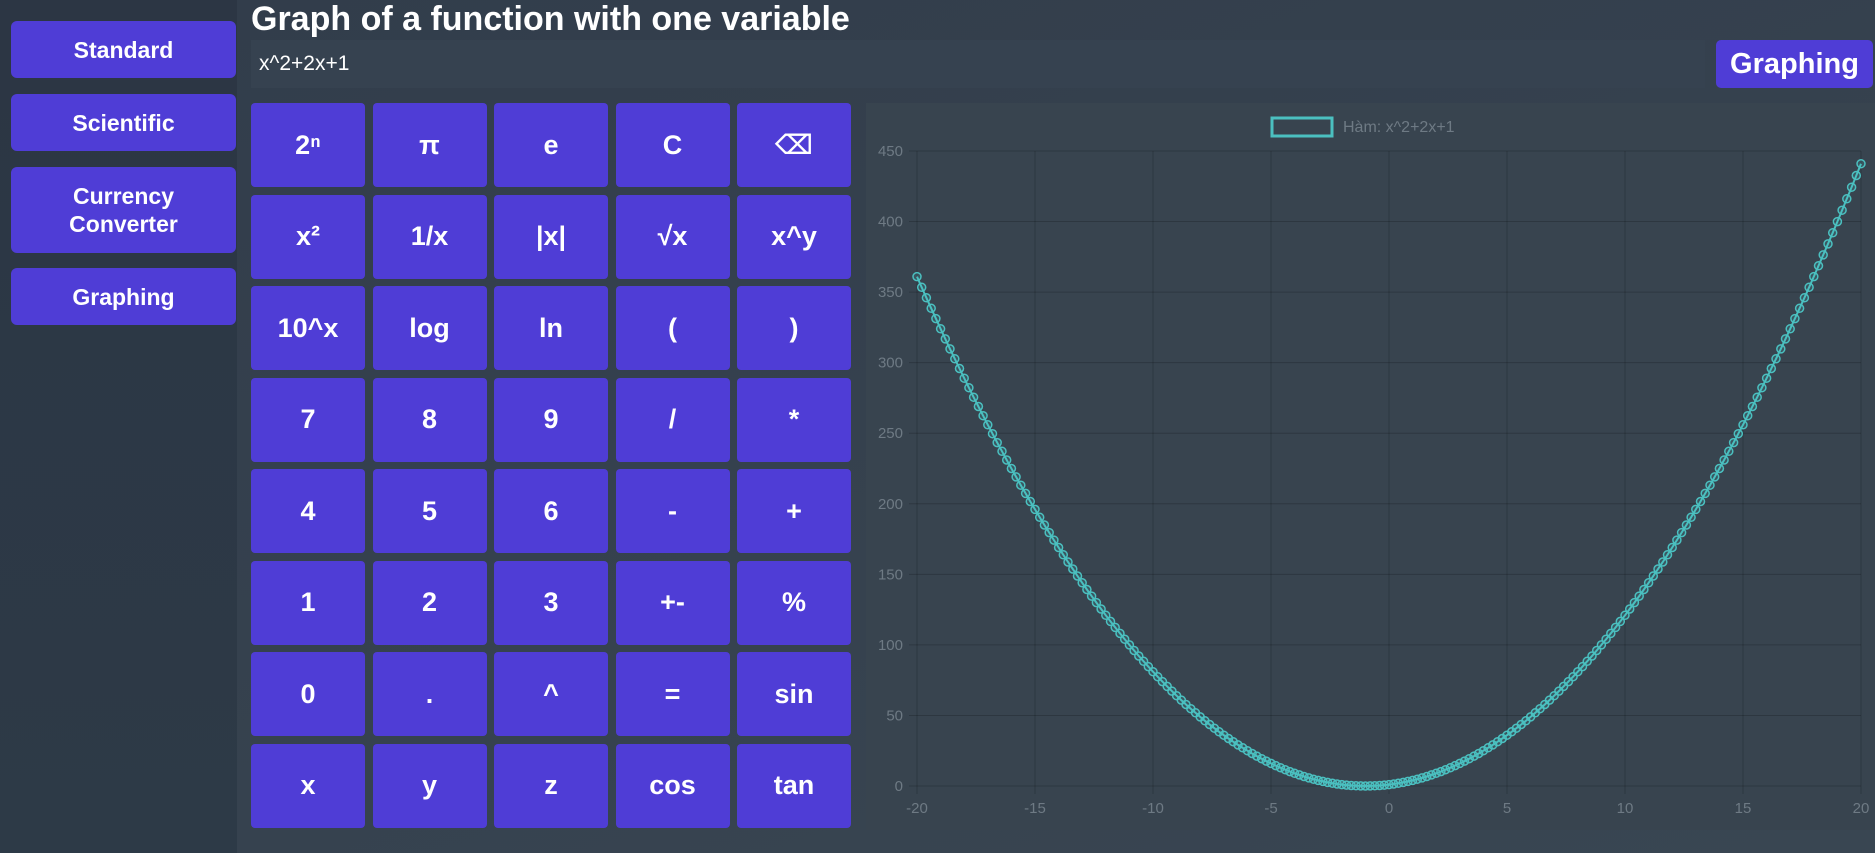 This screenshot has width=1875, height=853. Describe the element at coordinates (123, 296) in the screenshot. I see `sidebar-item-graphing: Graphing` at that location.